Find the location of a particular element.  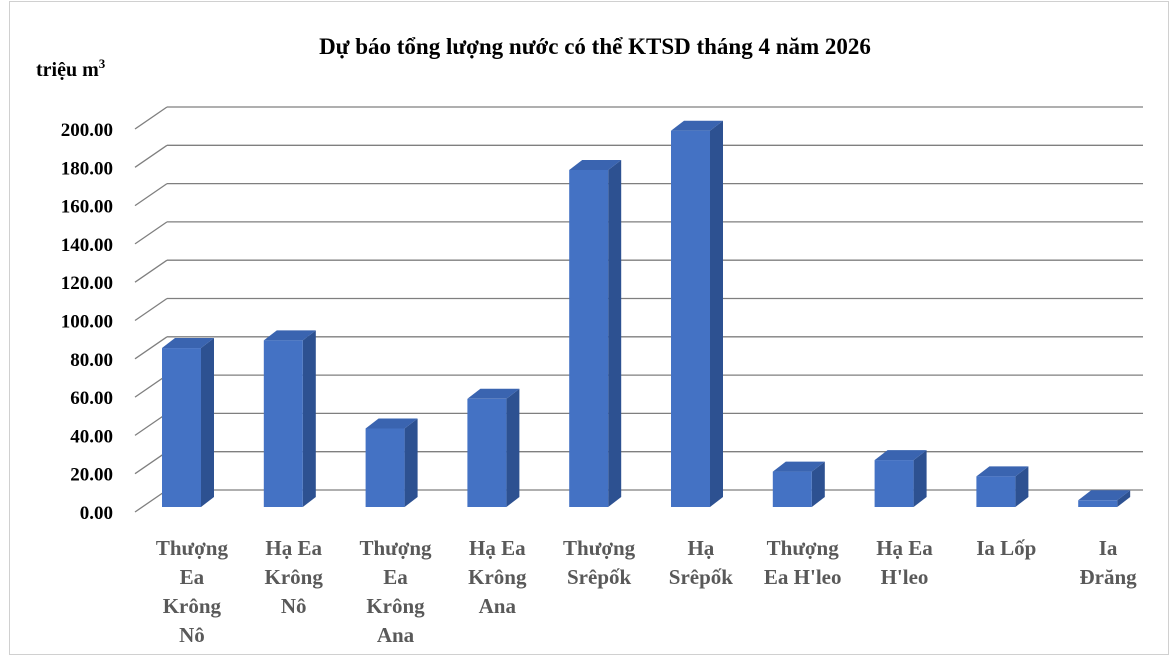

y-tick-label: 80.00 is located at coordinates (91, 360).